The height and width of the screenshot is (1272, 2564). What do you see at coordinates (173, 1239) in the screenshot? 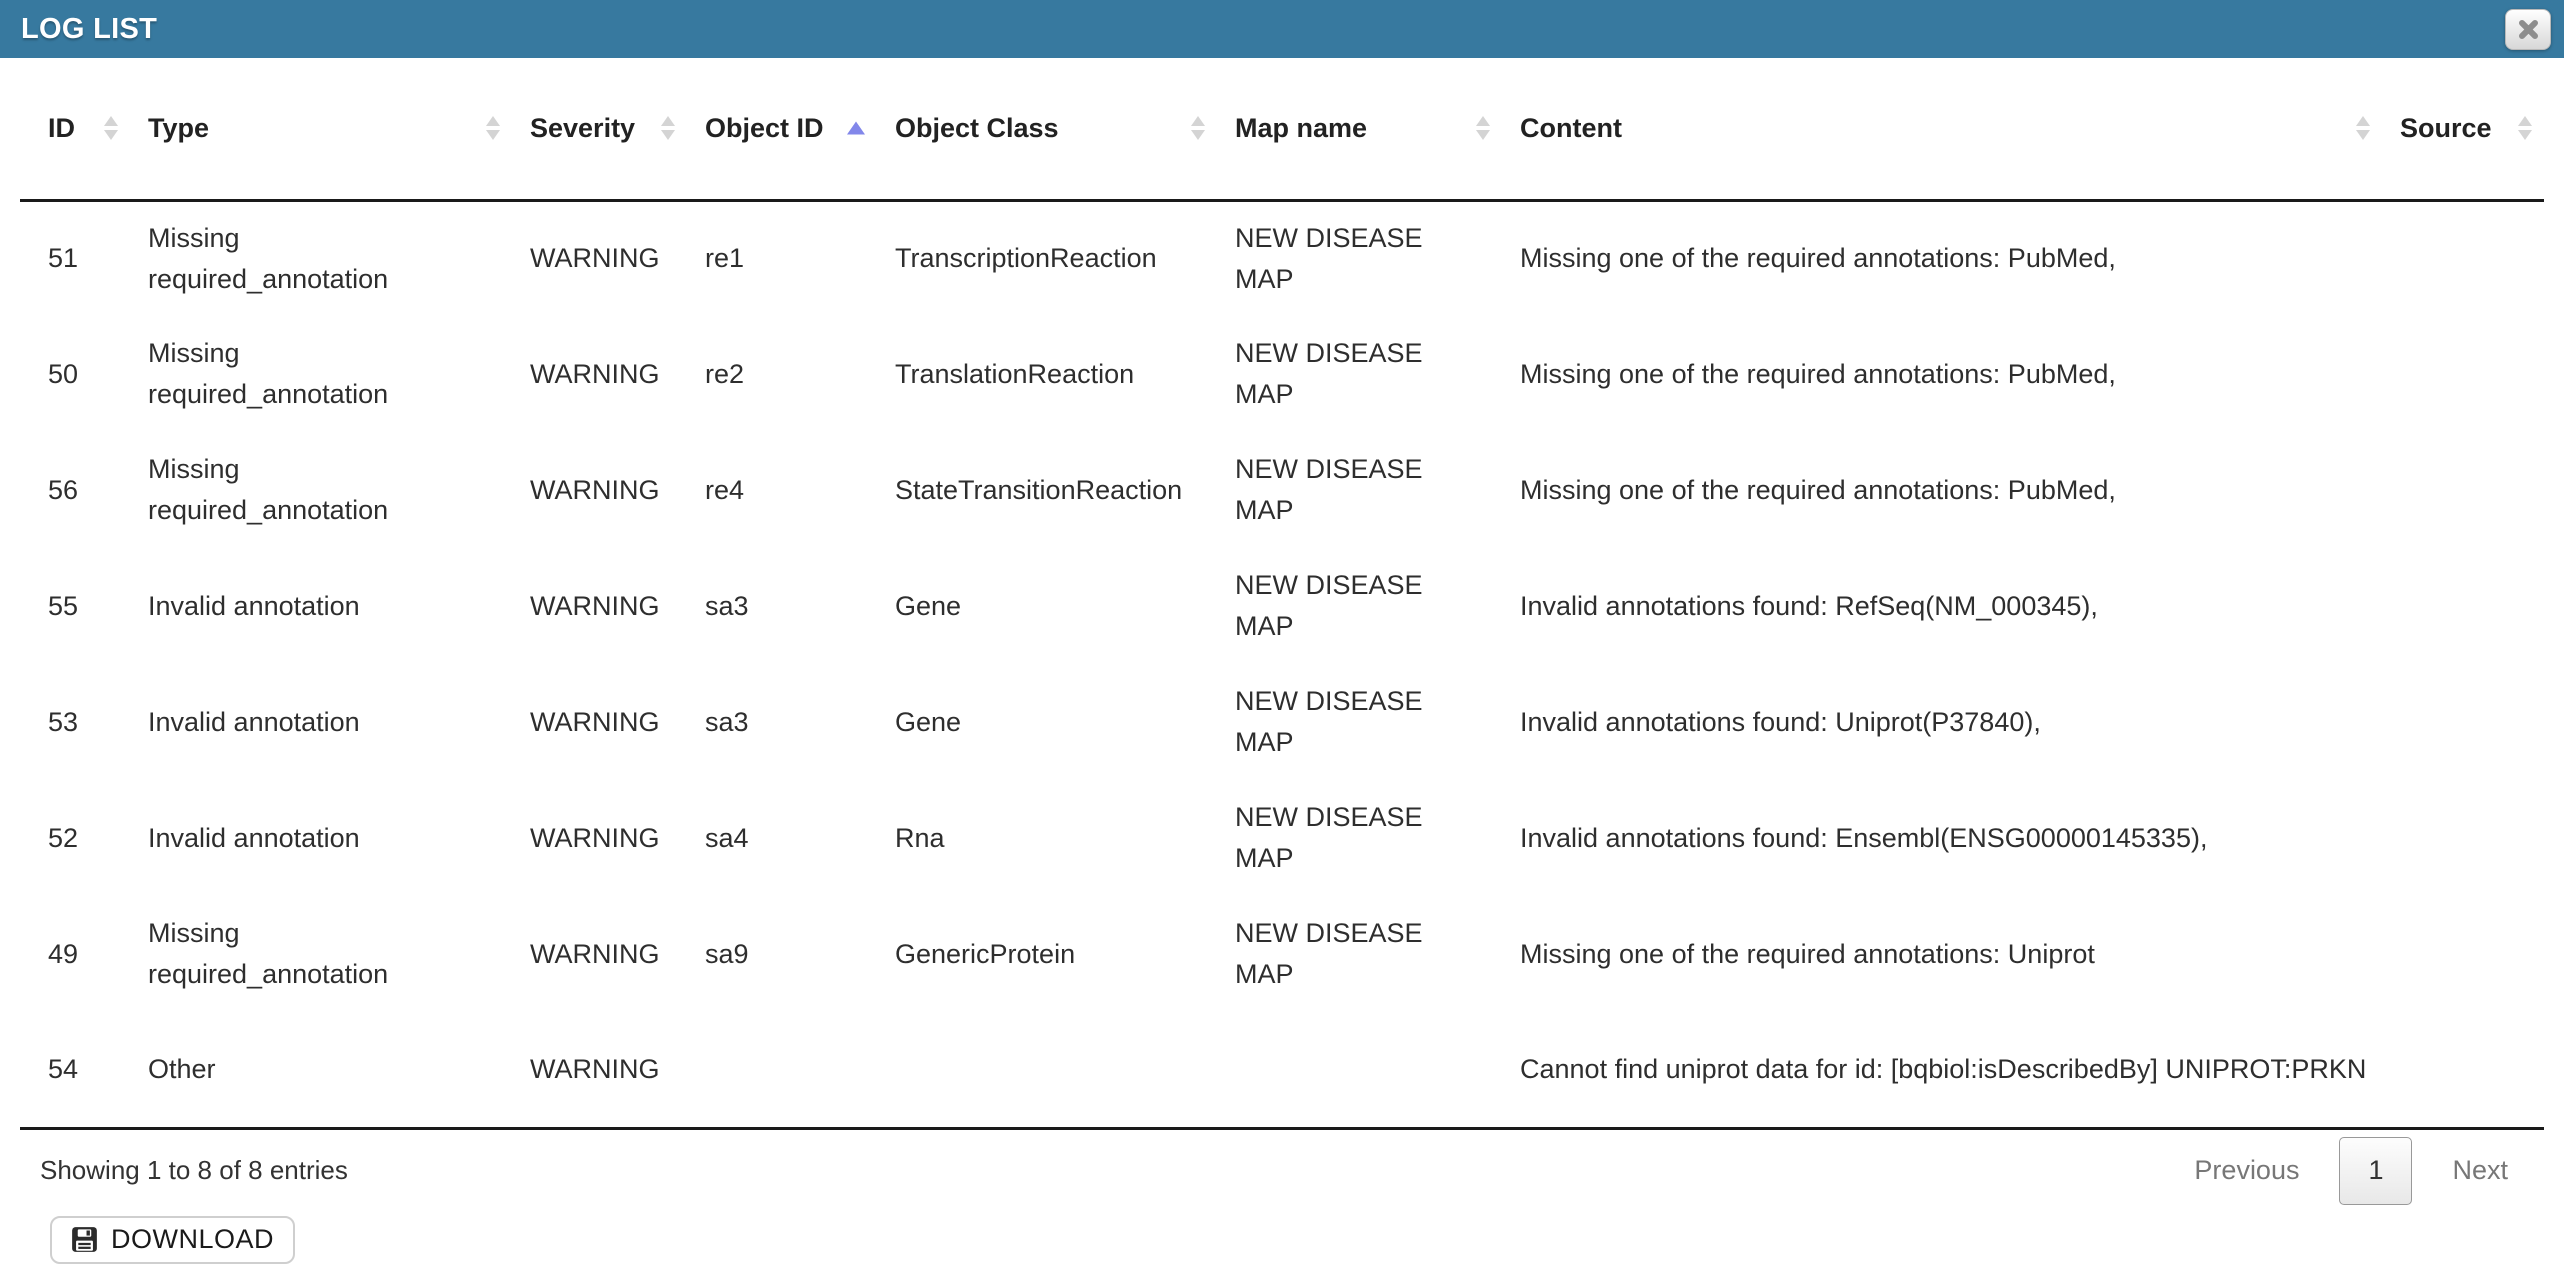
I see `download-button: DOWNLOAD` at bounding box center [173, 1239].